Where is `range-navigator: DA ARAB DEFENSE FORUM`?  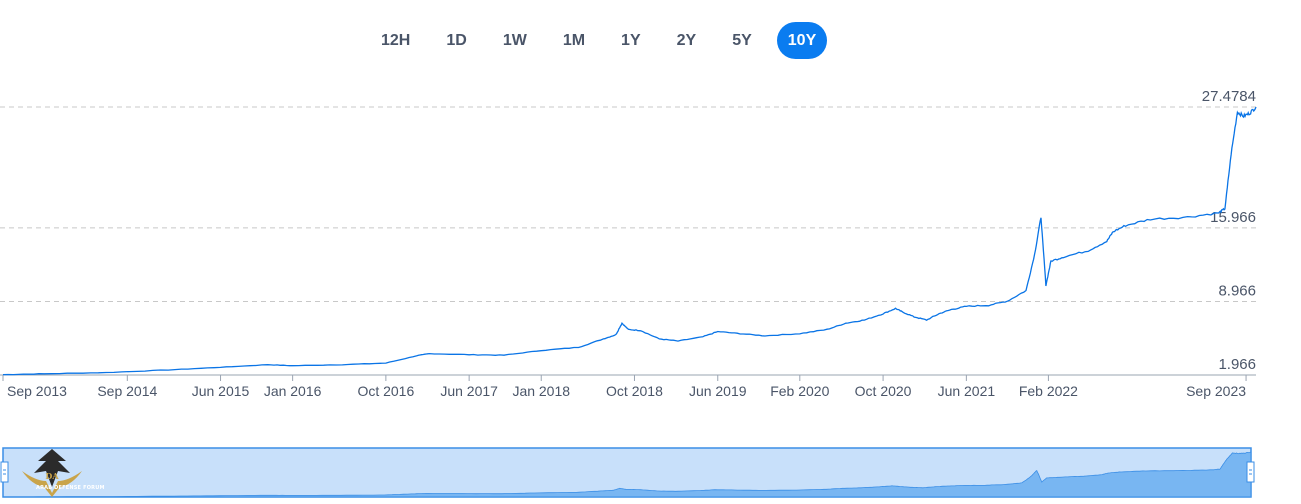
range-navigator: DA ARAB DEFENSE FORUM is located at coordinates (650, 473).